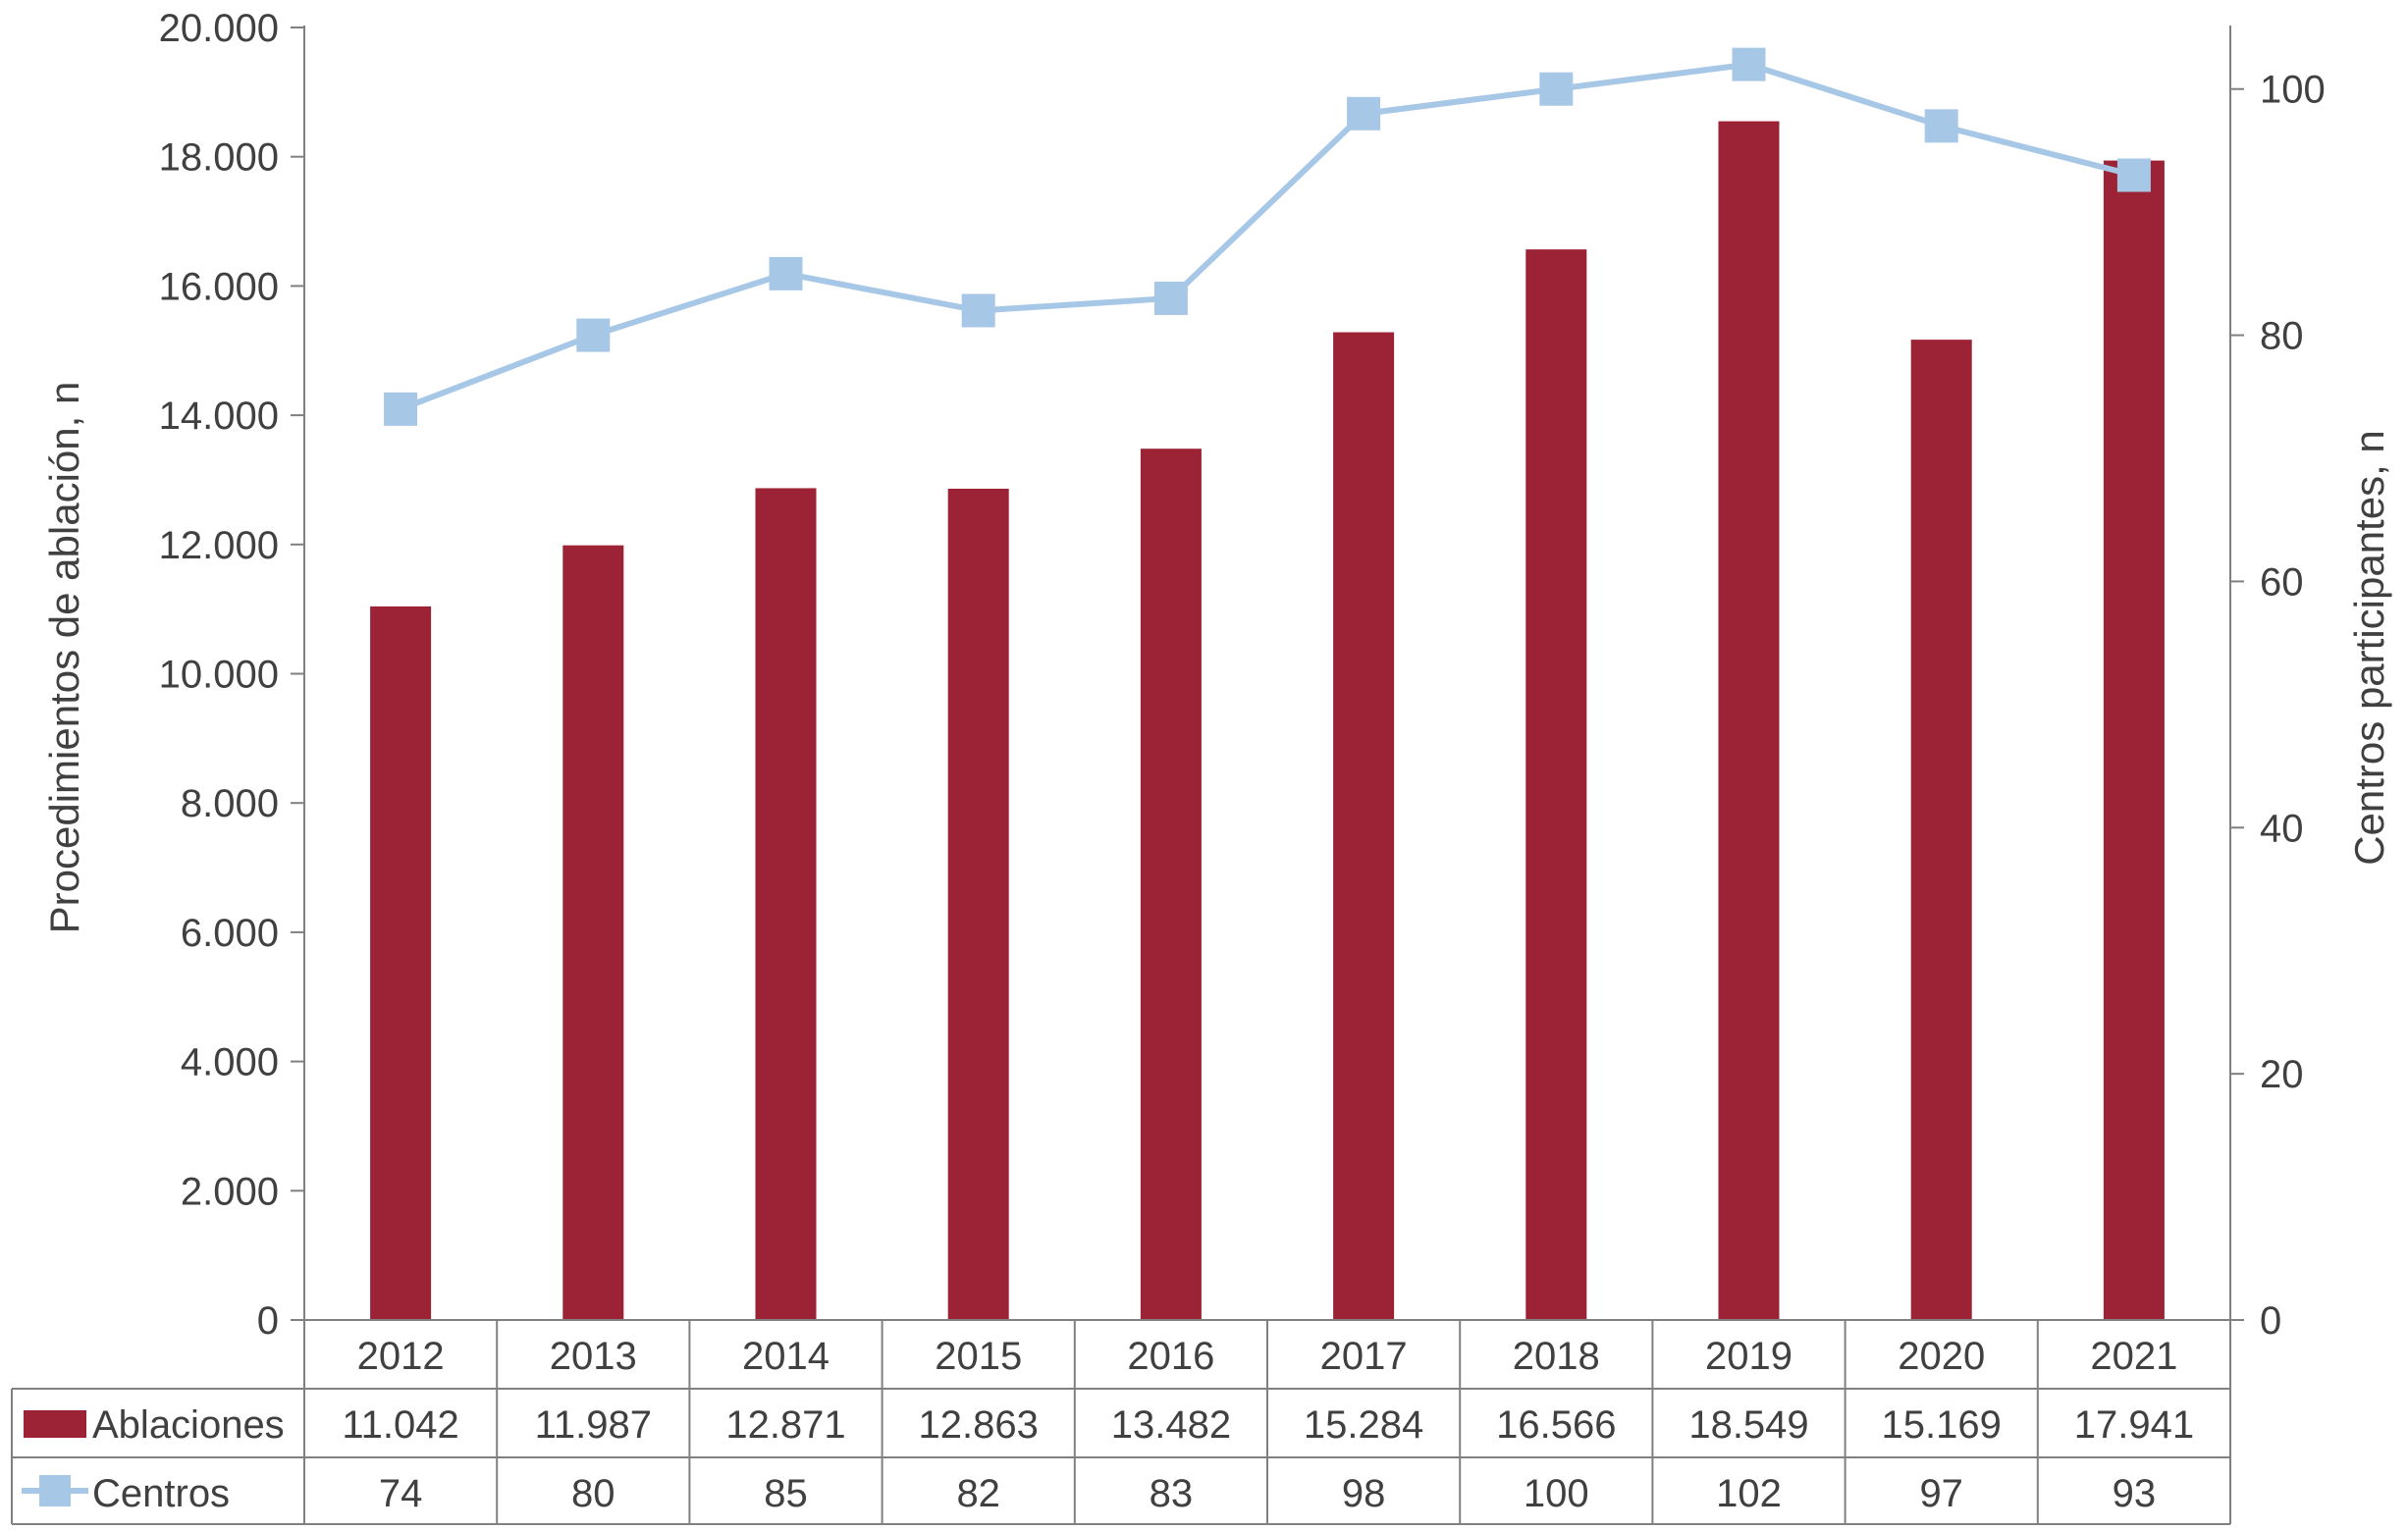  What do you see at coordinates (2133, 175) in the screenshot?
I see `marker-2021` at bounding box center [2133, 175].